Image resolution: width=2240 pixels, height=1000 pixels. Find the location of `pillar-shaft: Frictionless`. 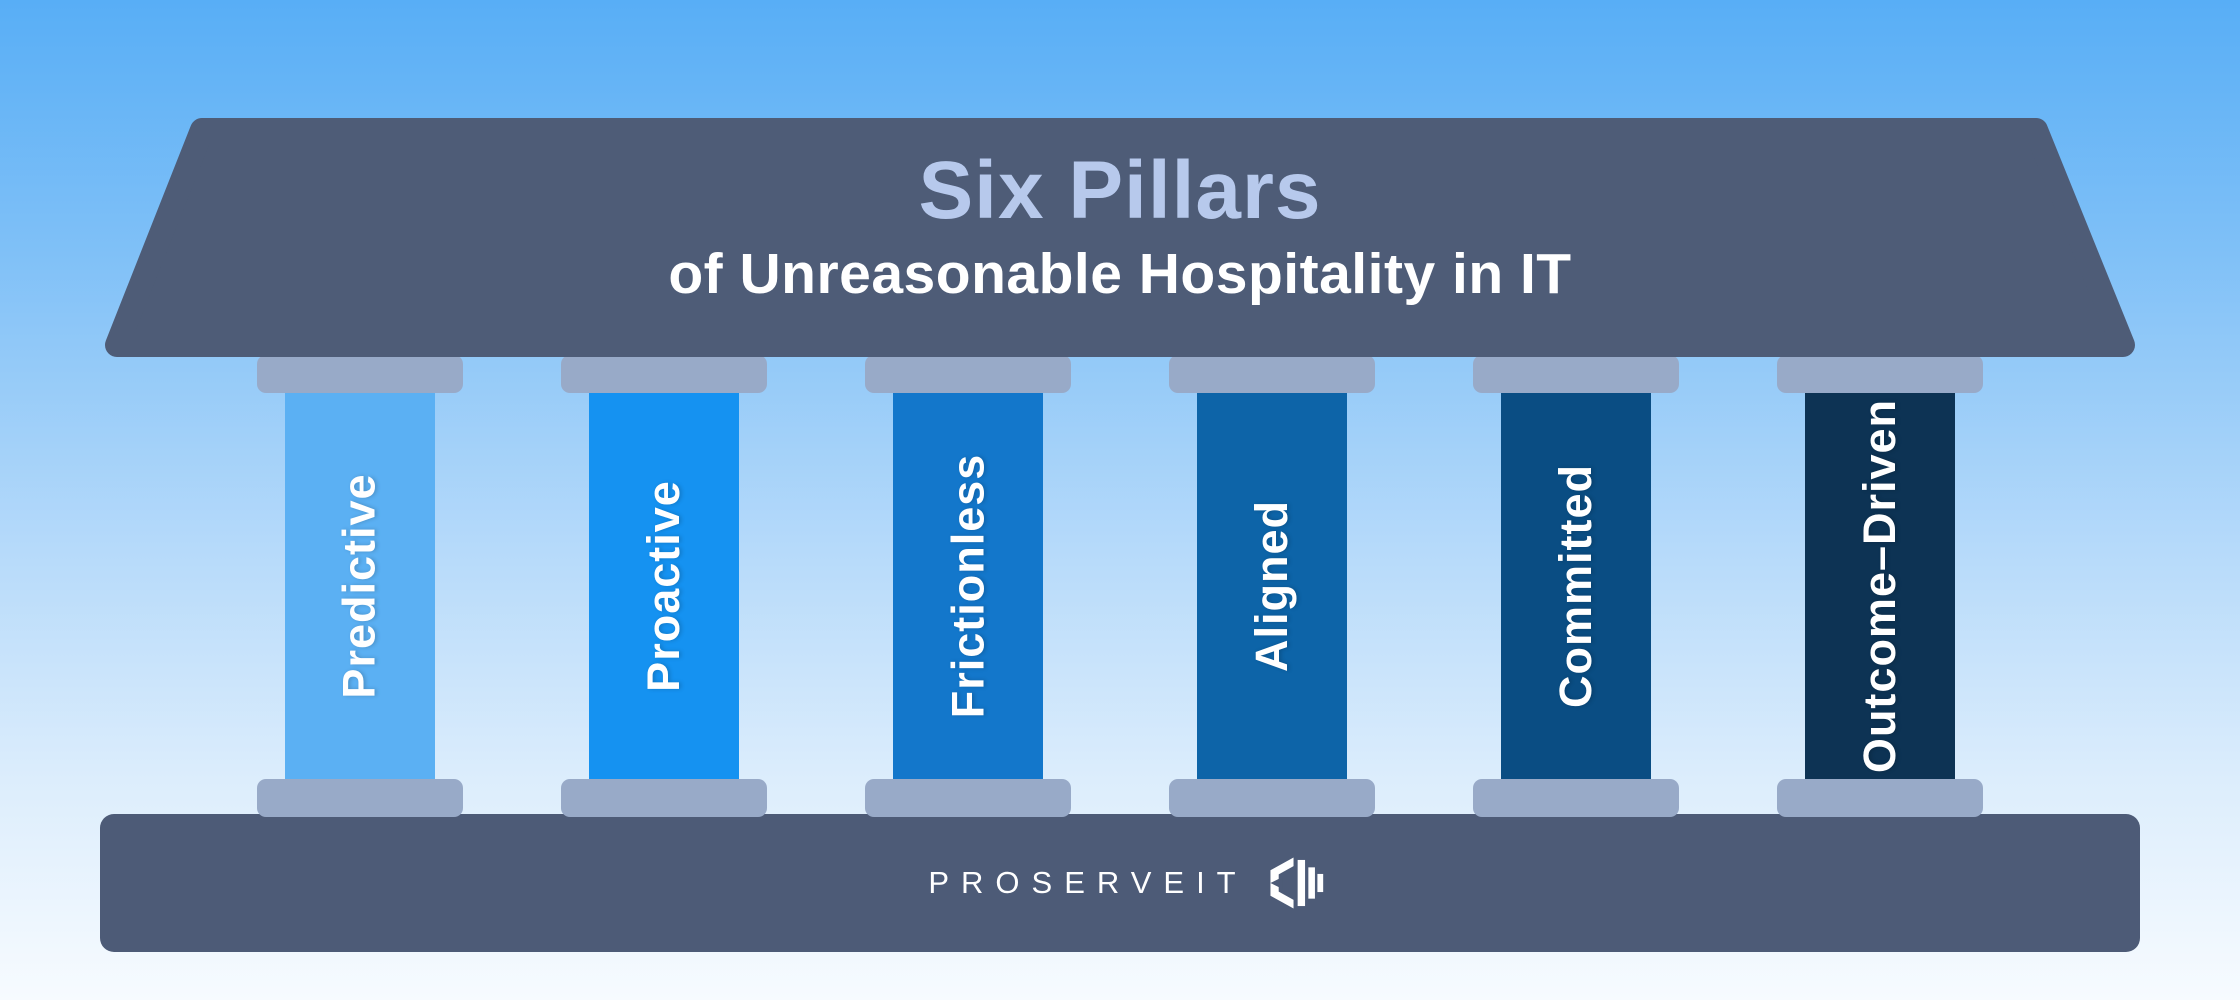

pillar-shaft: Frictionless is located at coordinates (968, 586).